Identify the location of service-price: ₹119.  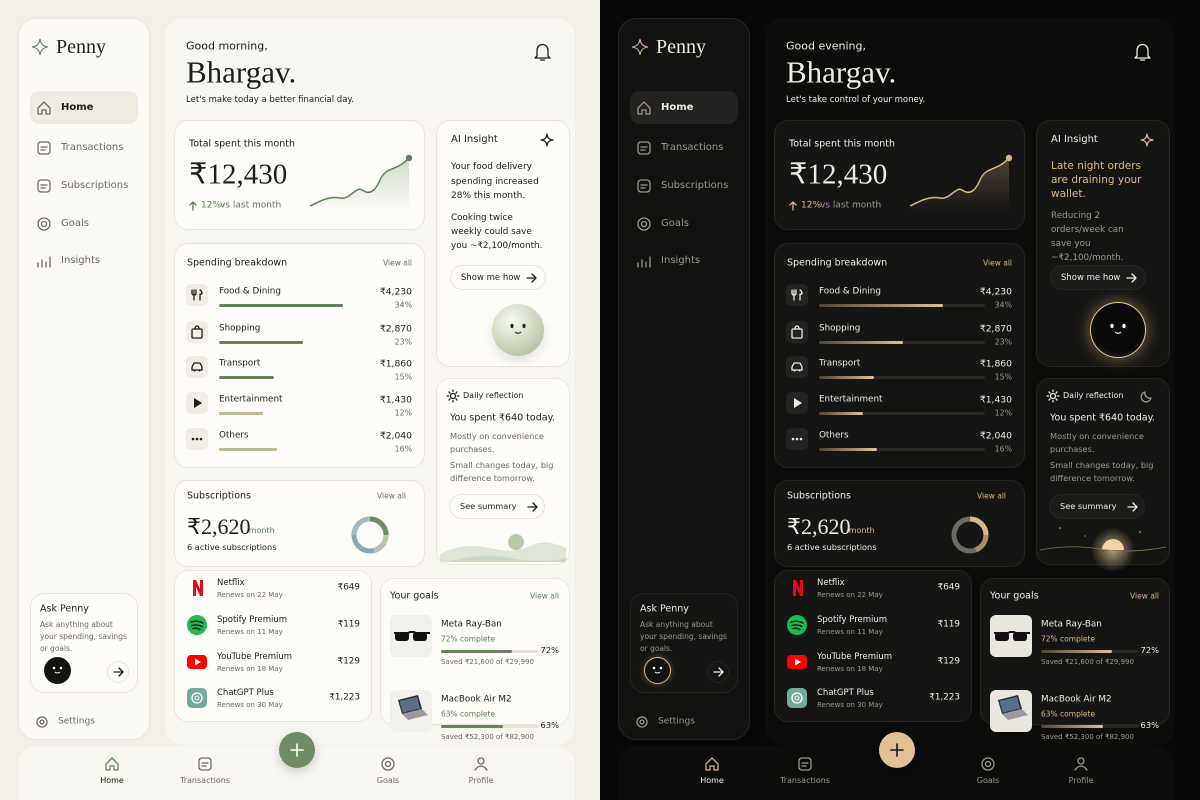
(348, 624).